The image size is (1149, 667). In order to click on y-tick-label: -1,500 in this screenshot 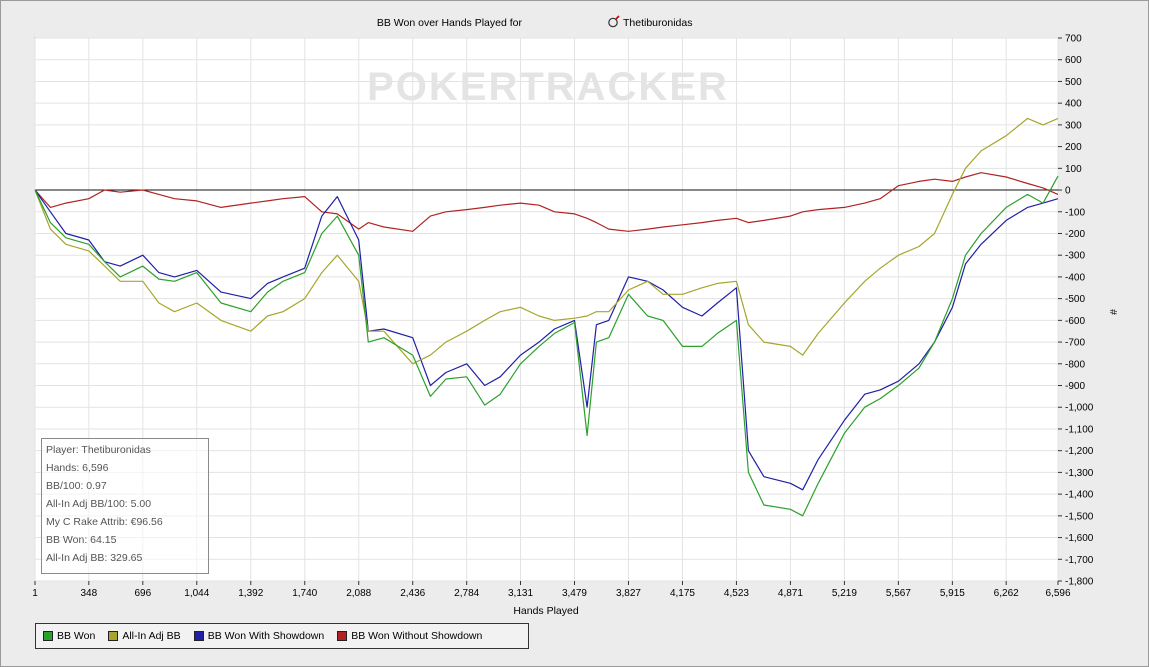, I will do `click(1079, 516)`.